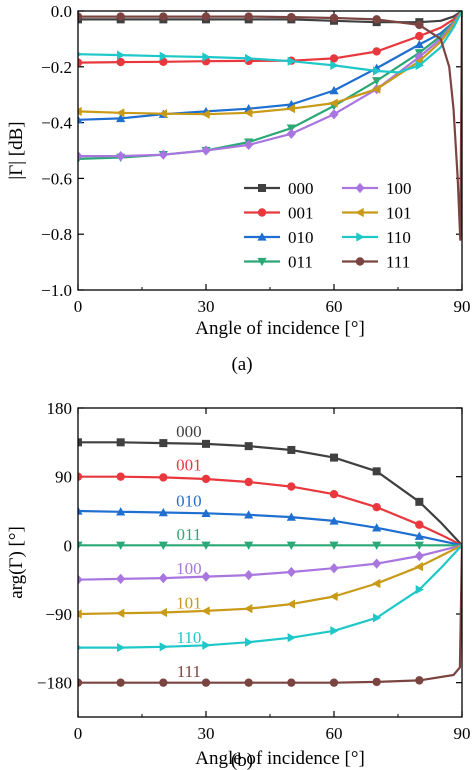  What do you see at coordinates (279, 237) in the screenshot?
I see `legend-item-010: 010` at bounding box center [279, 237].